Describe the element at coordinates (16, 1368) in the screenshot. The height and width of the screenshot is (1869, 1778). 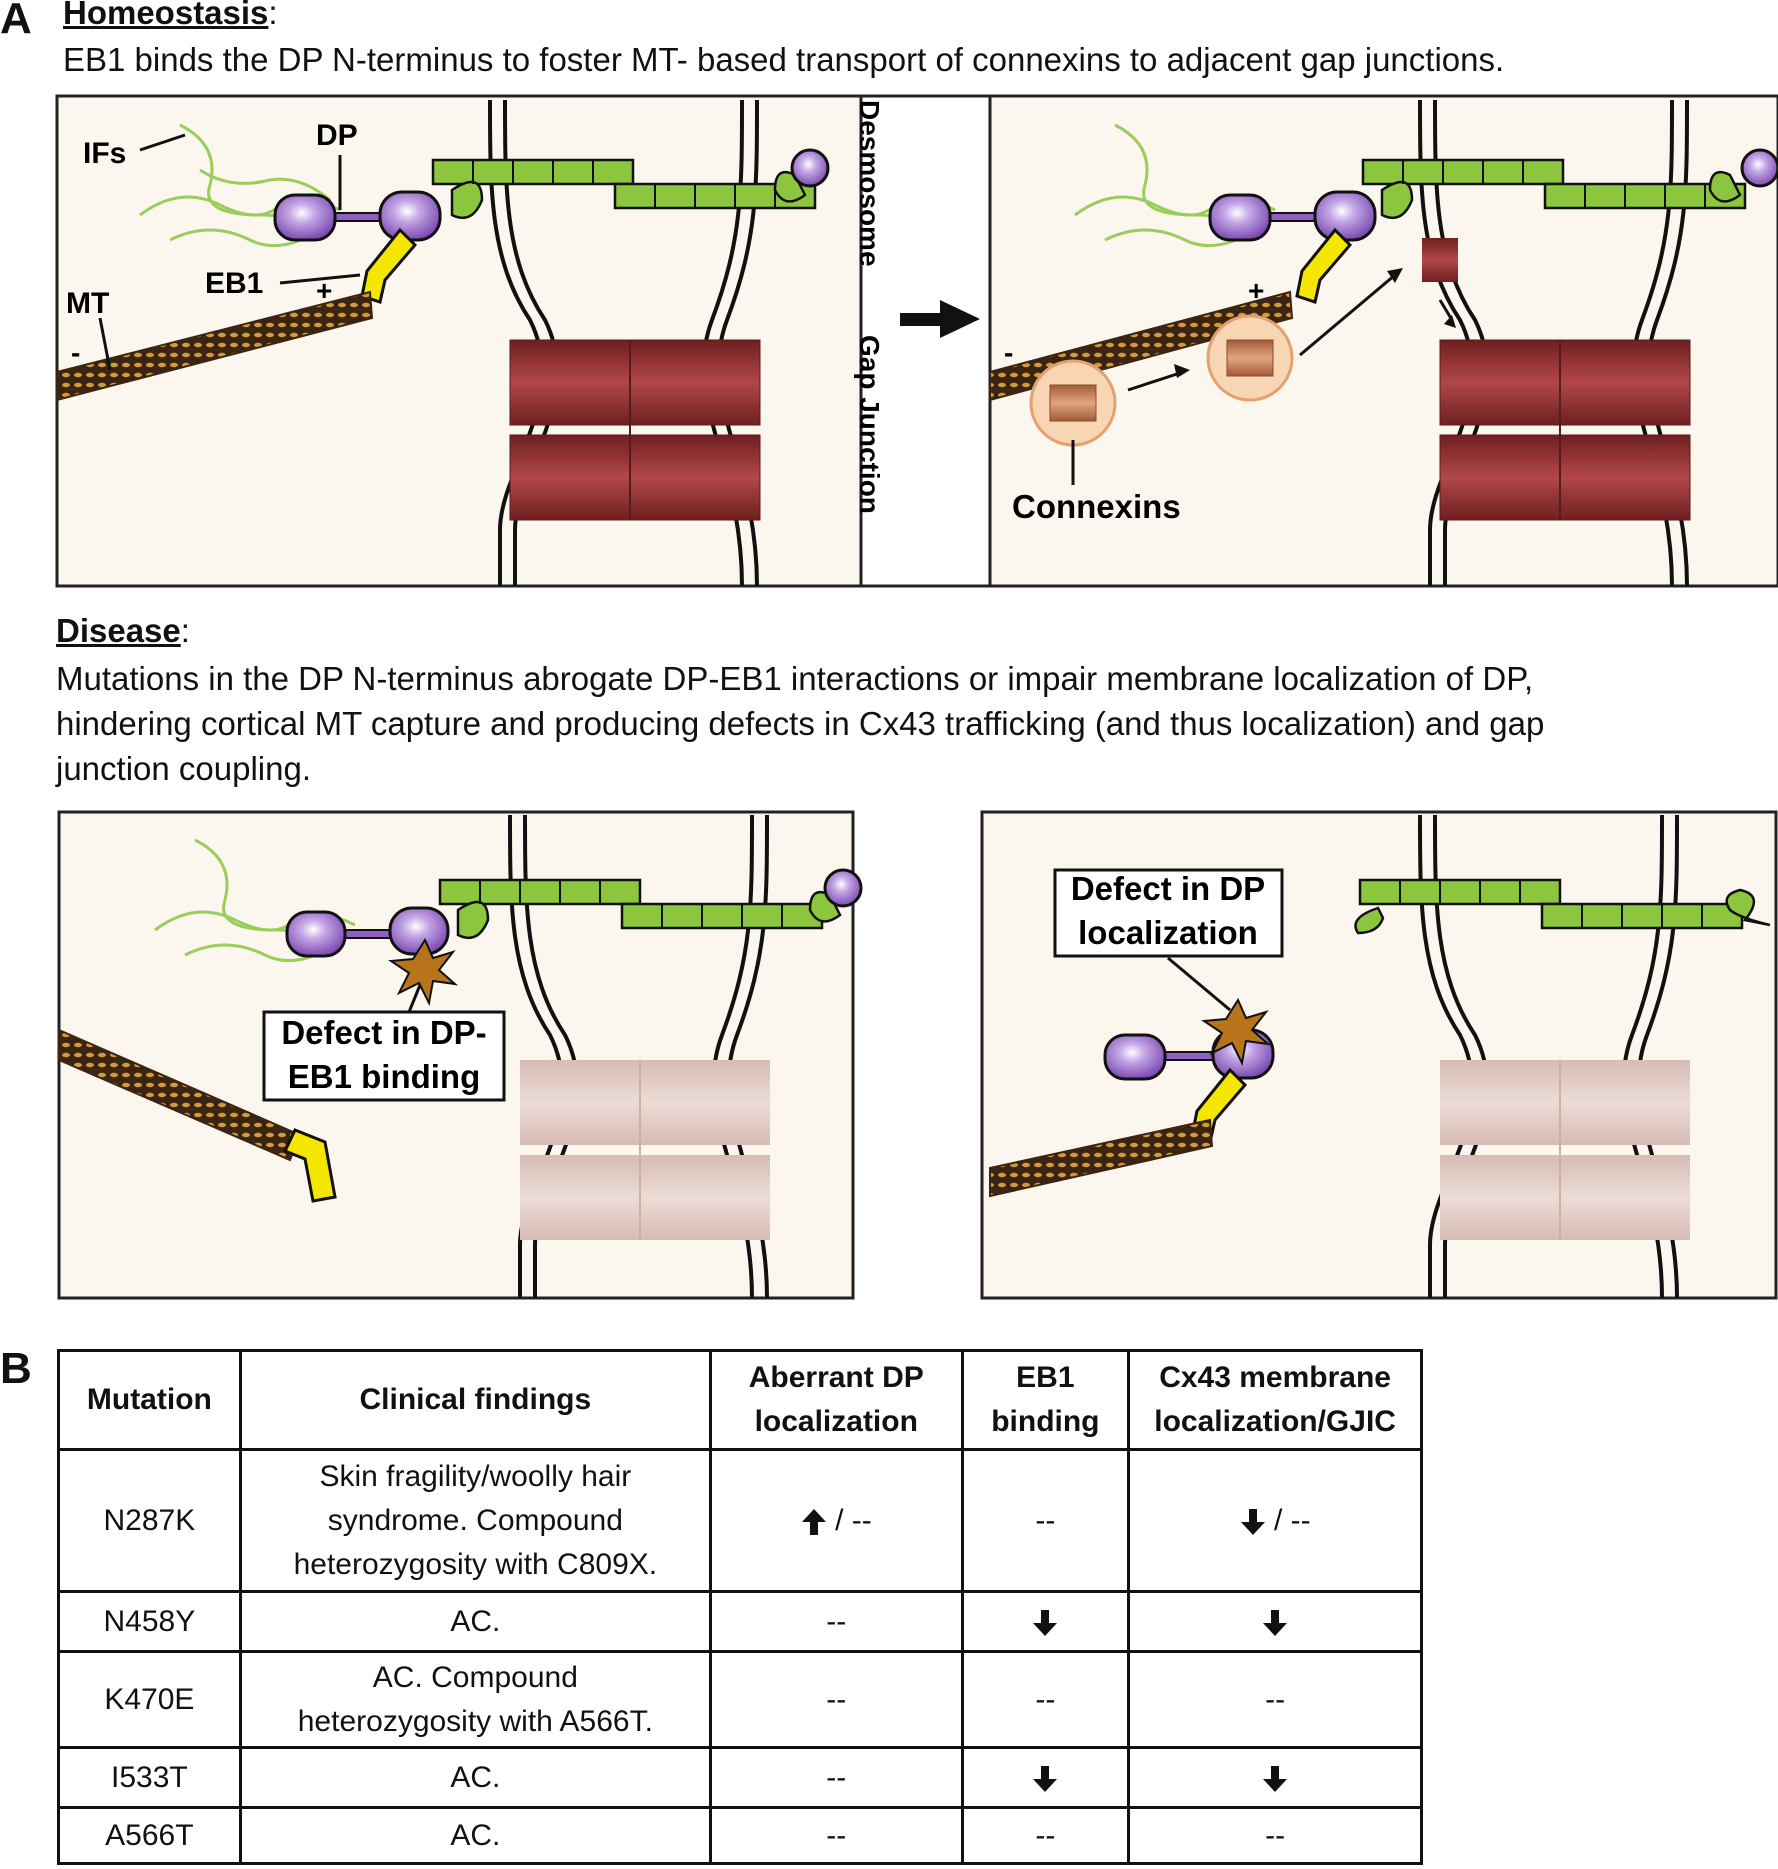
I see `panel-b-letter: B` at that location.